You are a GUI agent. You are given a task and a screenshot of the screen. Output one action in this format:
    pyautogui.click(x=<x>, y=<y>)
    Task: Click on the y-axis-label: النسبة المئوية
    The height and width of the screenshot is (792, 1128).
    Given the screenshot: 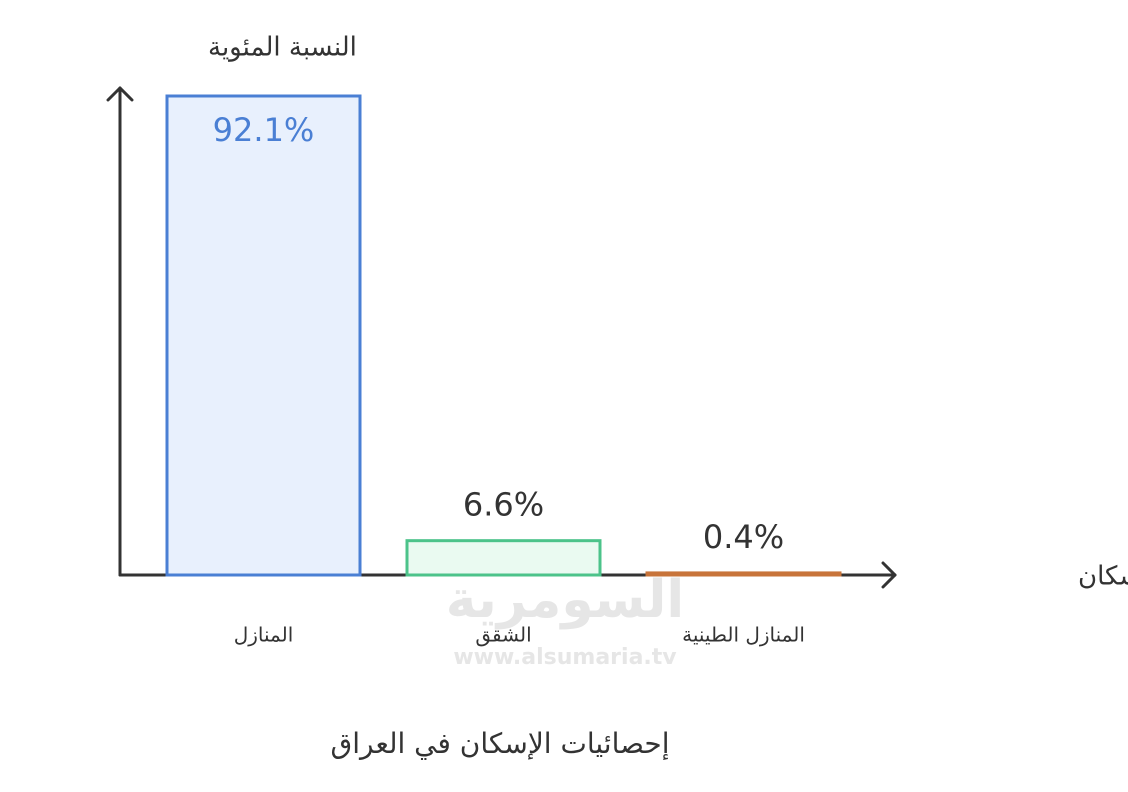 What is the action you would take?
    pyautogui.click(x=282, y=48)
    